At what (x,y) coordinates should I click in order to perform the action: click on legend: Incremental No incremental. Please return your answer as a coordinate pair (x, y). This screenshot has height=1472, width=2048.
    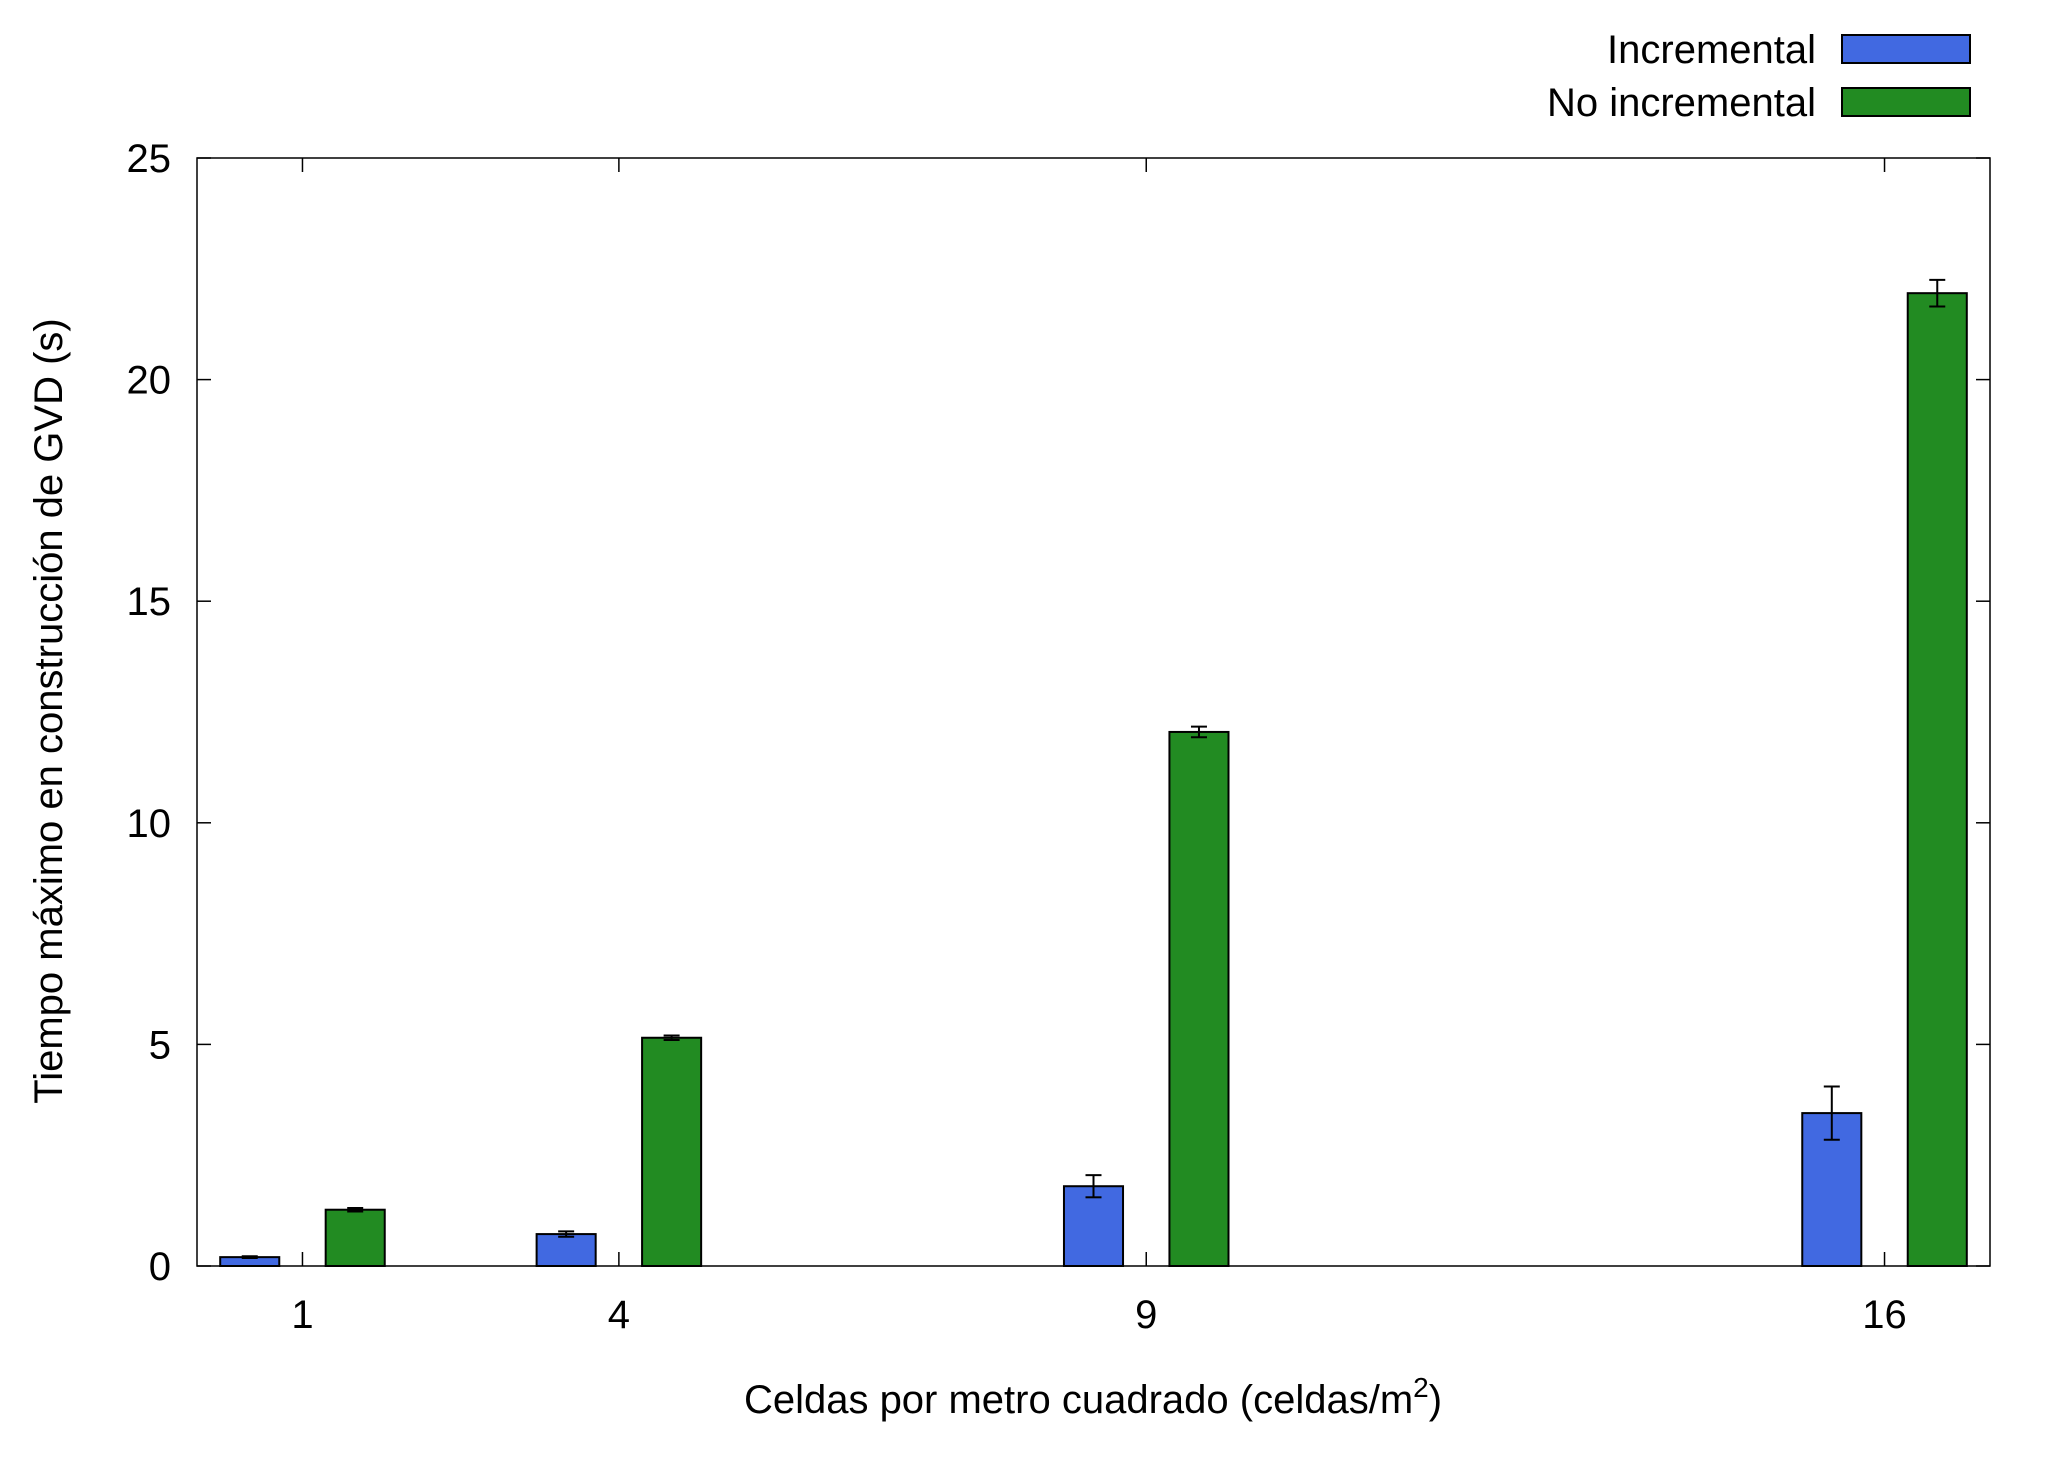
    Looking at the image, I should click on (1759, 76).